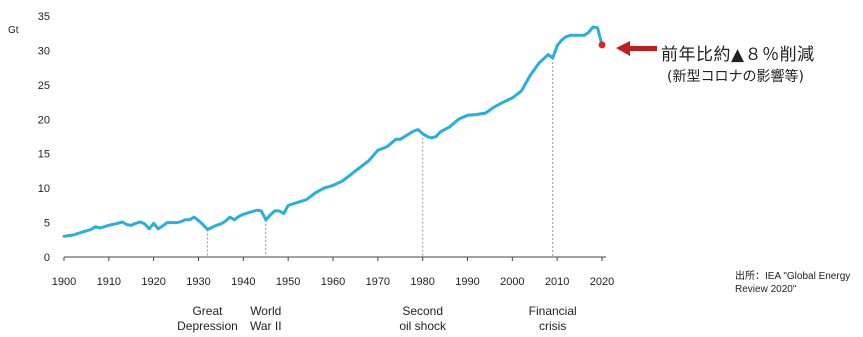  I want to click on reduction-annotation: 前年比約▲８％削減, so click(738, 55).